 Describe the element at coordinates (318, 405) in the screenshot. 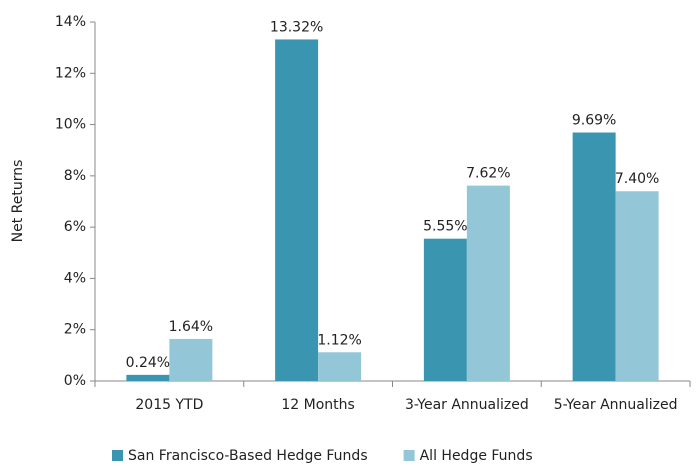

I see `x-tick-label: 12 Months` at that location.